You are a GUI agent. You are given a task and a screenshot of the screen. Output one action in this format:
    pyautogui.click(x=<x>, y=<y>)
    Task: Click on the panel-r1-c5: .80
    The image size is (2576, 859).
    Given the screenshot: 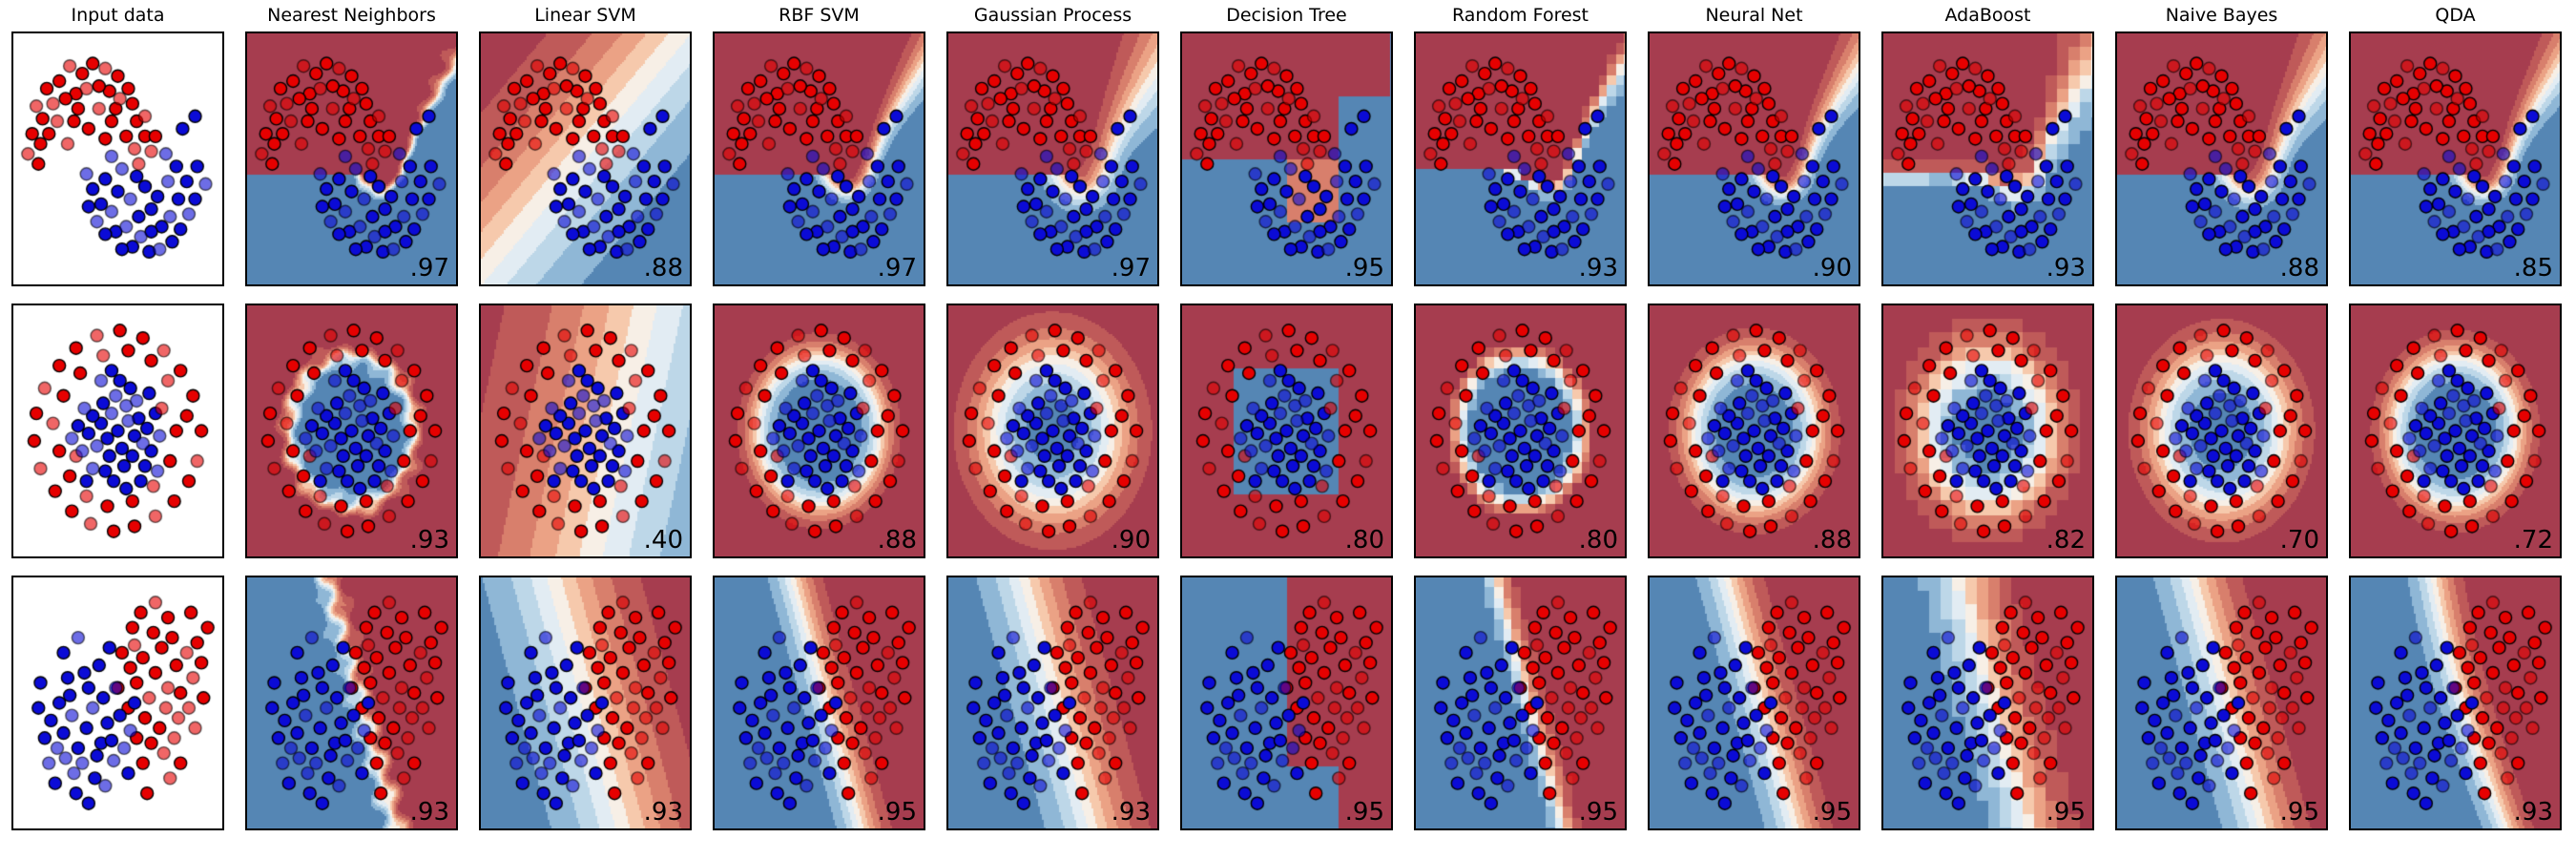 What is the action you would take?
    pyautogui.click(x=1286, y=431)
    